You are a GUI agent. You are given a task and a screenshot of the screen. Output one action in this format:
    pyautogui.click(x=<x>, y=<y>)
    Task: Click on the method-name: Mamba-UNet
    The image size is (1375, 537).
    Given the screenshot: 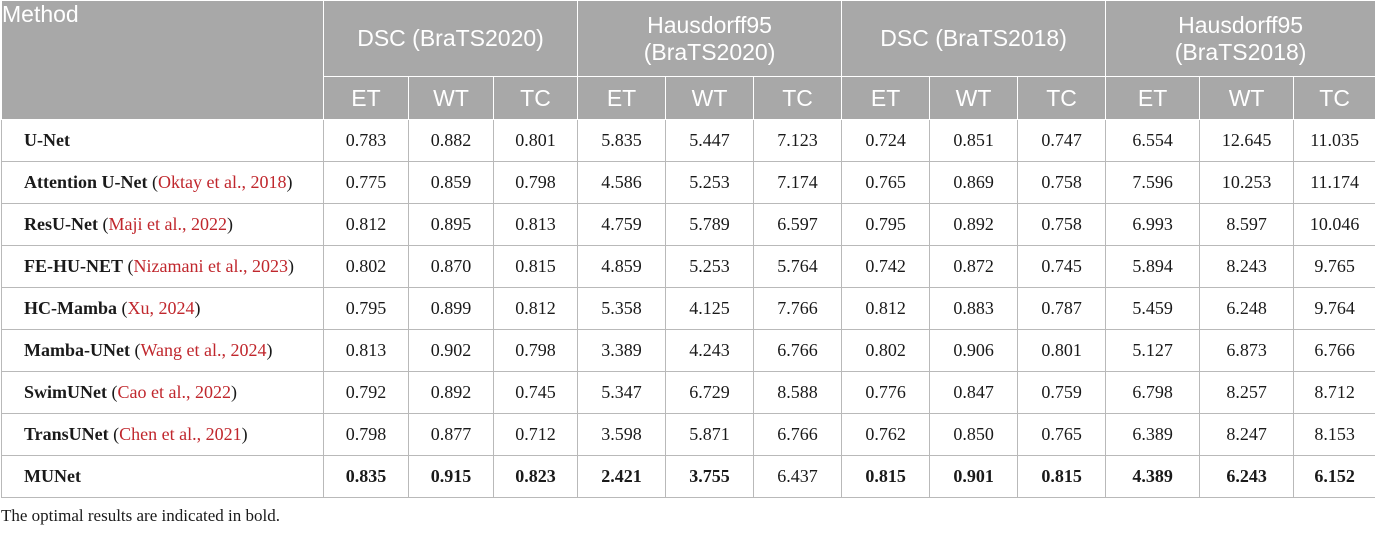 What is the action you would take?
    pyautogui.click(x=77, y=350)
    